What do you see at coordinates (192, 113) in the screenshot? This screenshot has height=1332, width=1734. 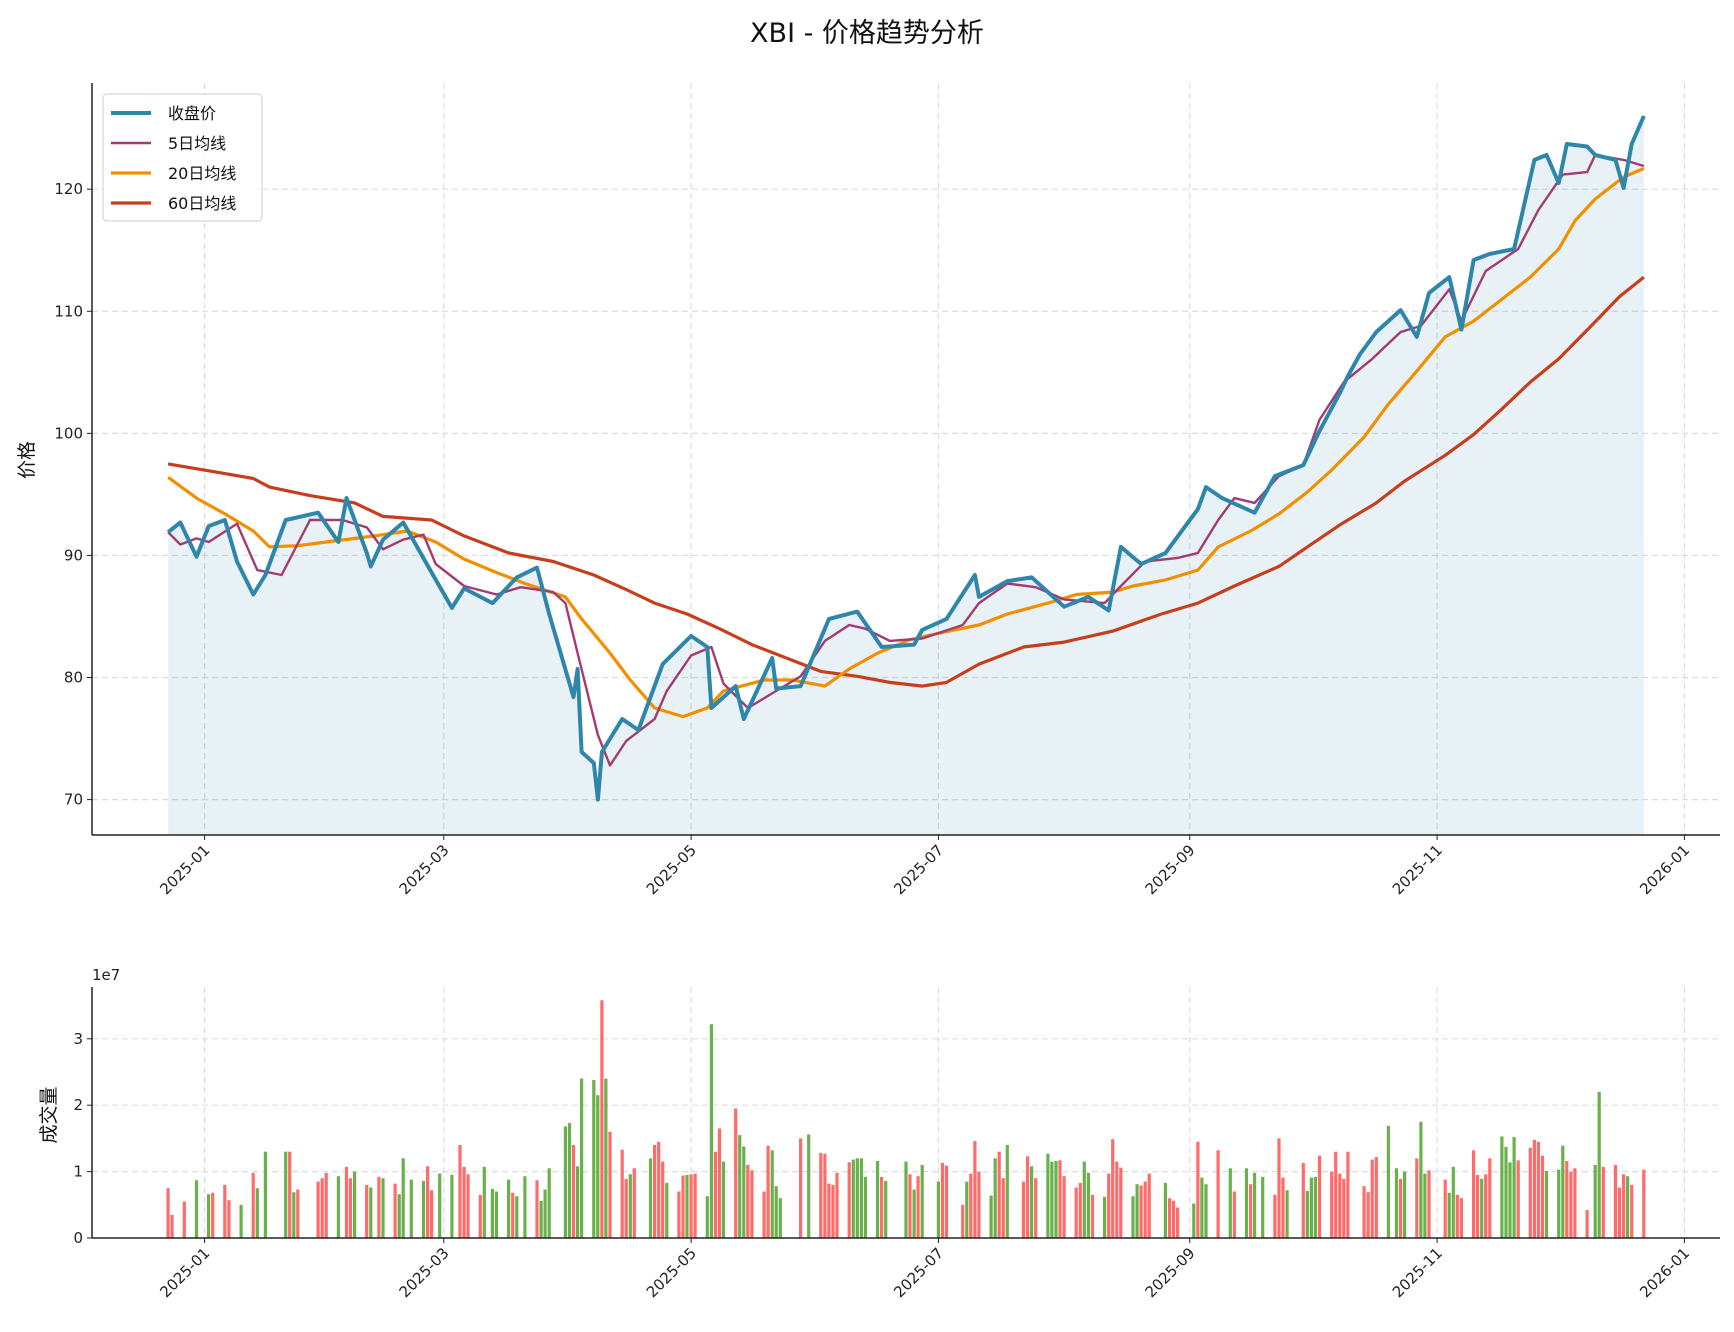 I see `legend-label: 收盘价` at bounding box center [192, 113].